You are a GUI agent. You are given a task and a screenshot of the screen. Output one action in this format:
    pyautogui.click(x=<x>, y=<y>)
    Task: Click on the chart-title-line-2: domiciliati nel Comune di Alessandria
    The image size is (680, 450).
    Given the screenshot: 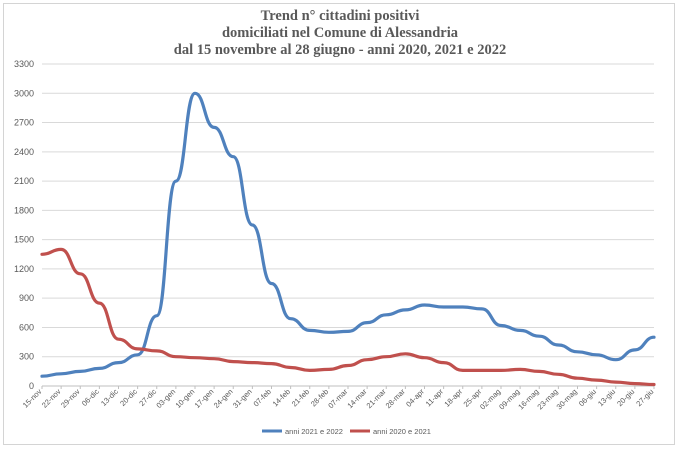 What is the action you would take?
    pyautogui.click(x=340, y=33)
    